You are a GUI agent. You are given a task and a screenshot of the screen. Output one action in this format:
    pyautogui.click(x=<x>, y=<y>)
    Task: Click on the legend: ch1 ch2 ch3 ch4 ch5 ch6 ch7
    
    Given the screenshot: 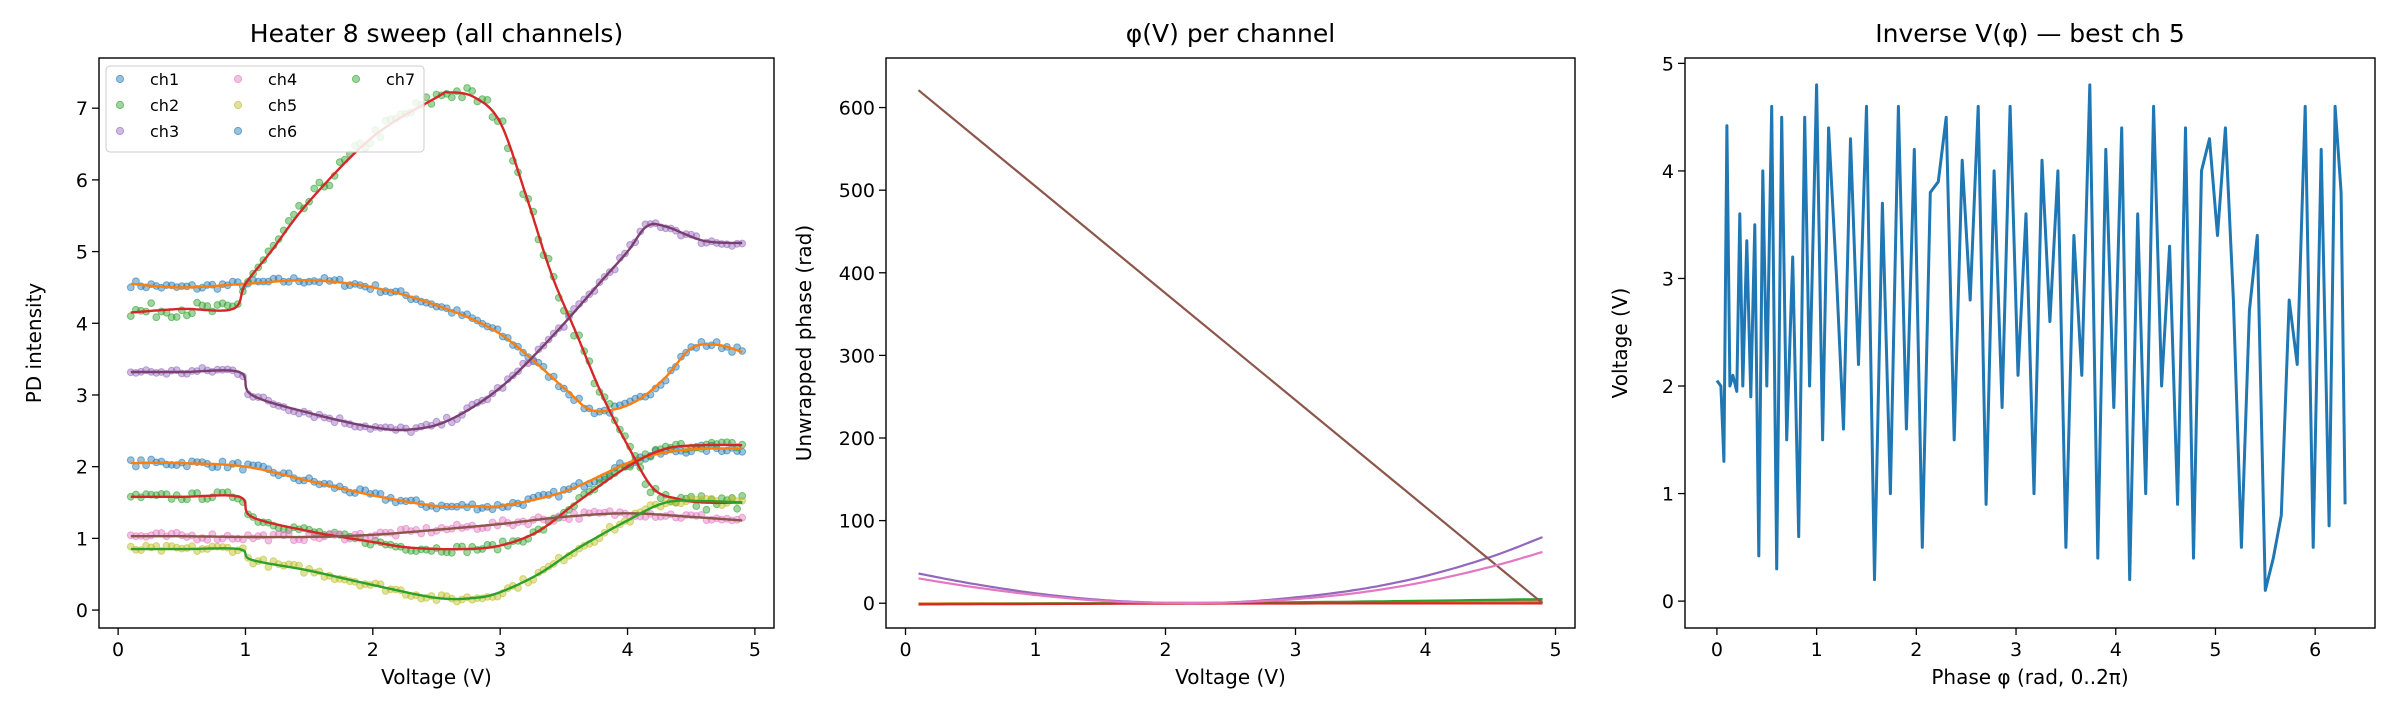 What is the action you would take?
    pyautogui.click(x=265, y=109)
    